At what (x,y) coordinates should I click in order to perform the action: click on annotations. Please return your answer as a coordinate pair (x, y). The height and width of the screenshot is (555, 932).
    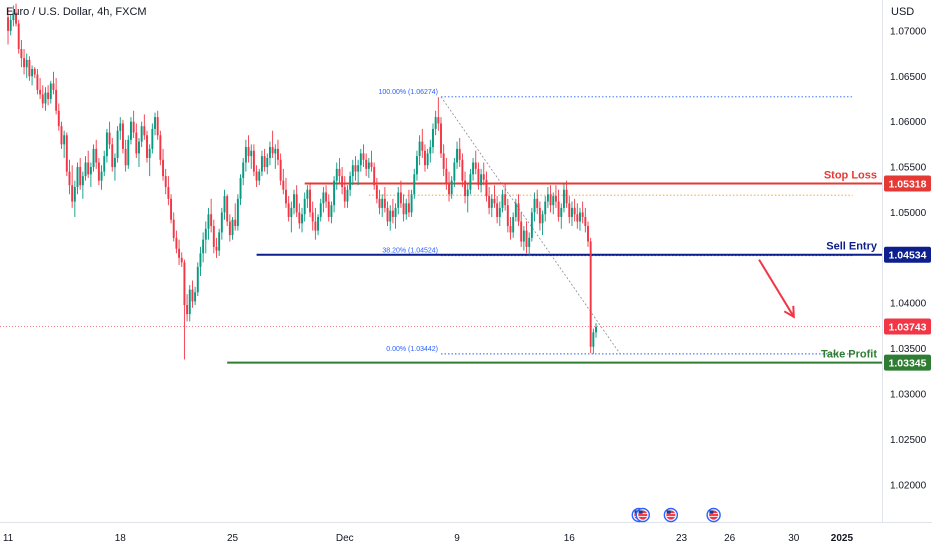
    Looking at the image, I should click on (776, 289).